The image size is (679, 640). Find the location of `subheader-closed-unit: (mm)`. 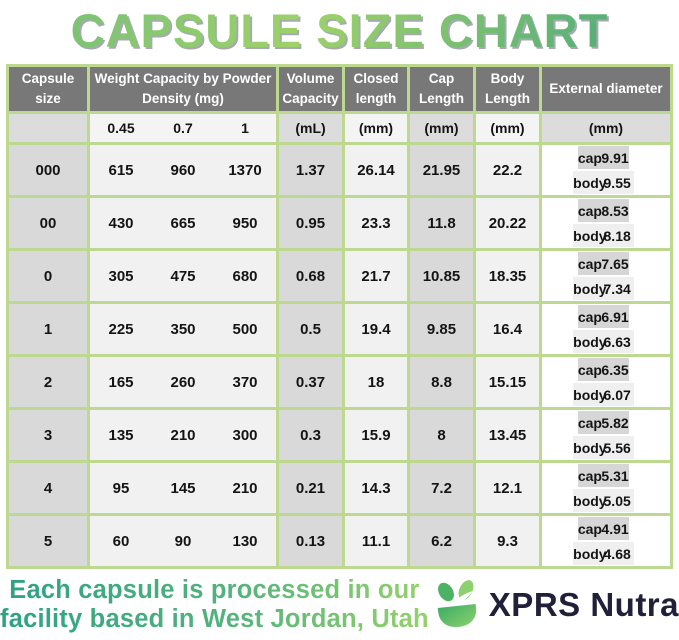

subheader-closed-unit: (mm) is located at coordinates (376, 128).